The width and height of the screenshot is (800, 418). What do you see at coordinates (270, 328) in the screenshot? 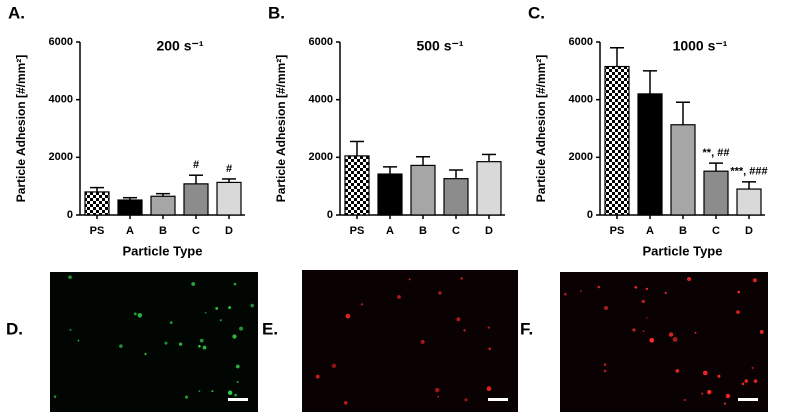
I see `panel-label: E.` at bounding box center [270, 328].